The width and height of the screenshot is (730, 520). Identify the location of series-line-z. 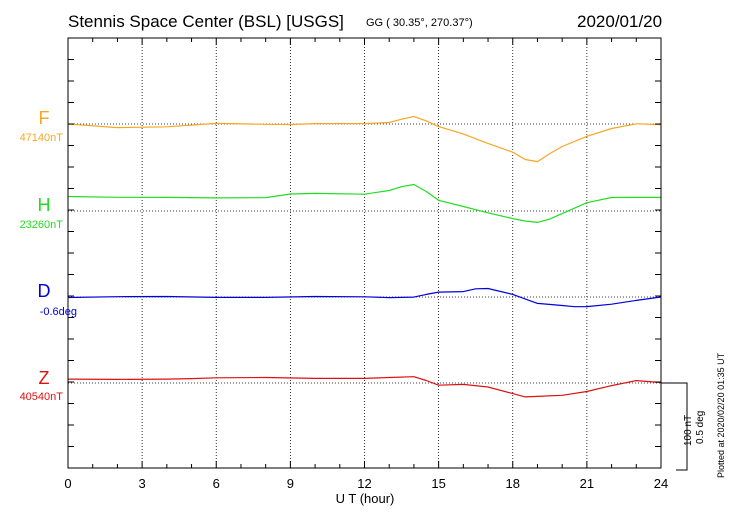
(364, 387).